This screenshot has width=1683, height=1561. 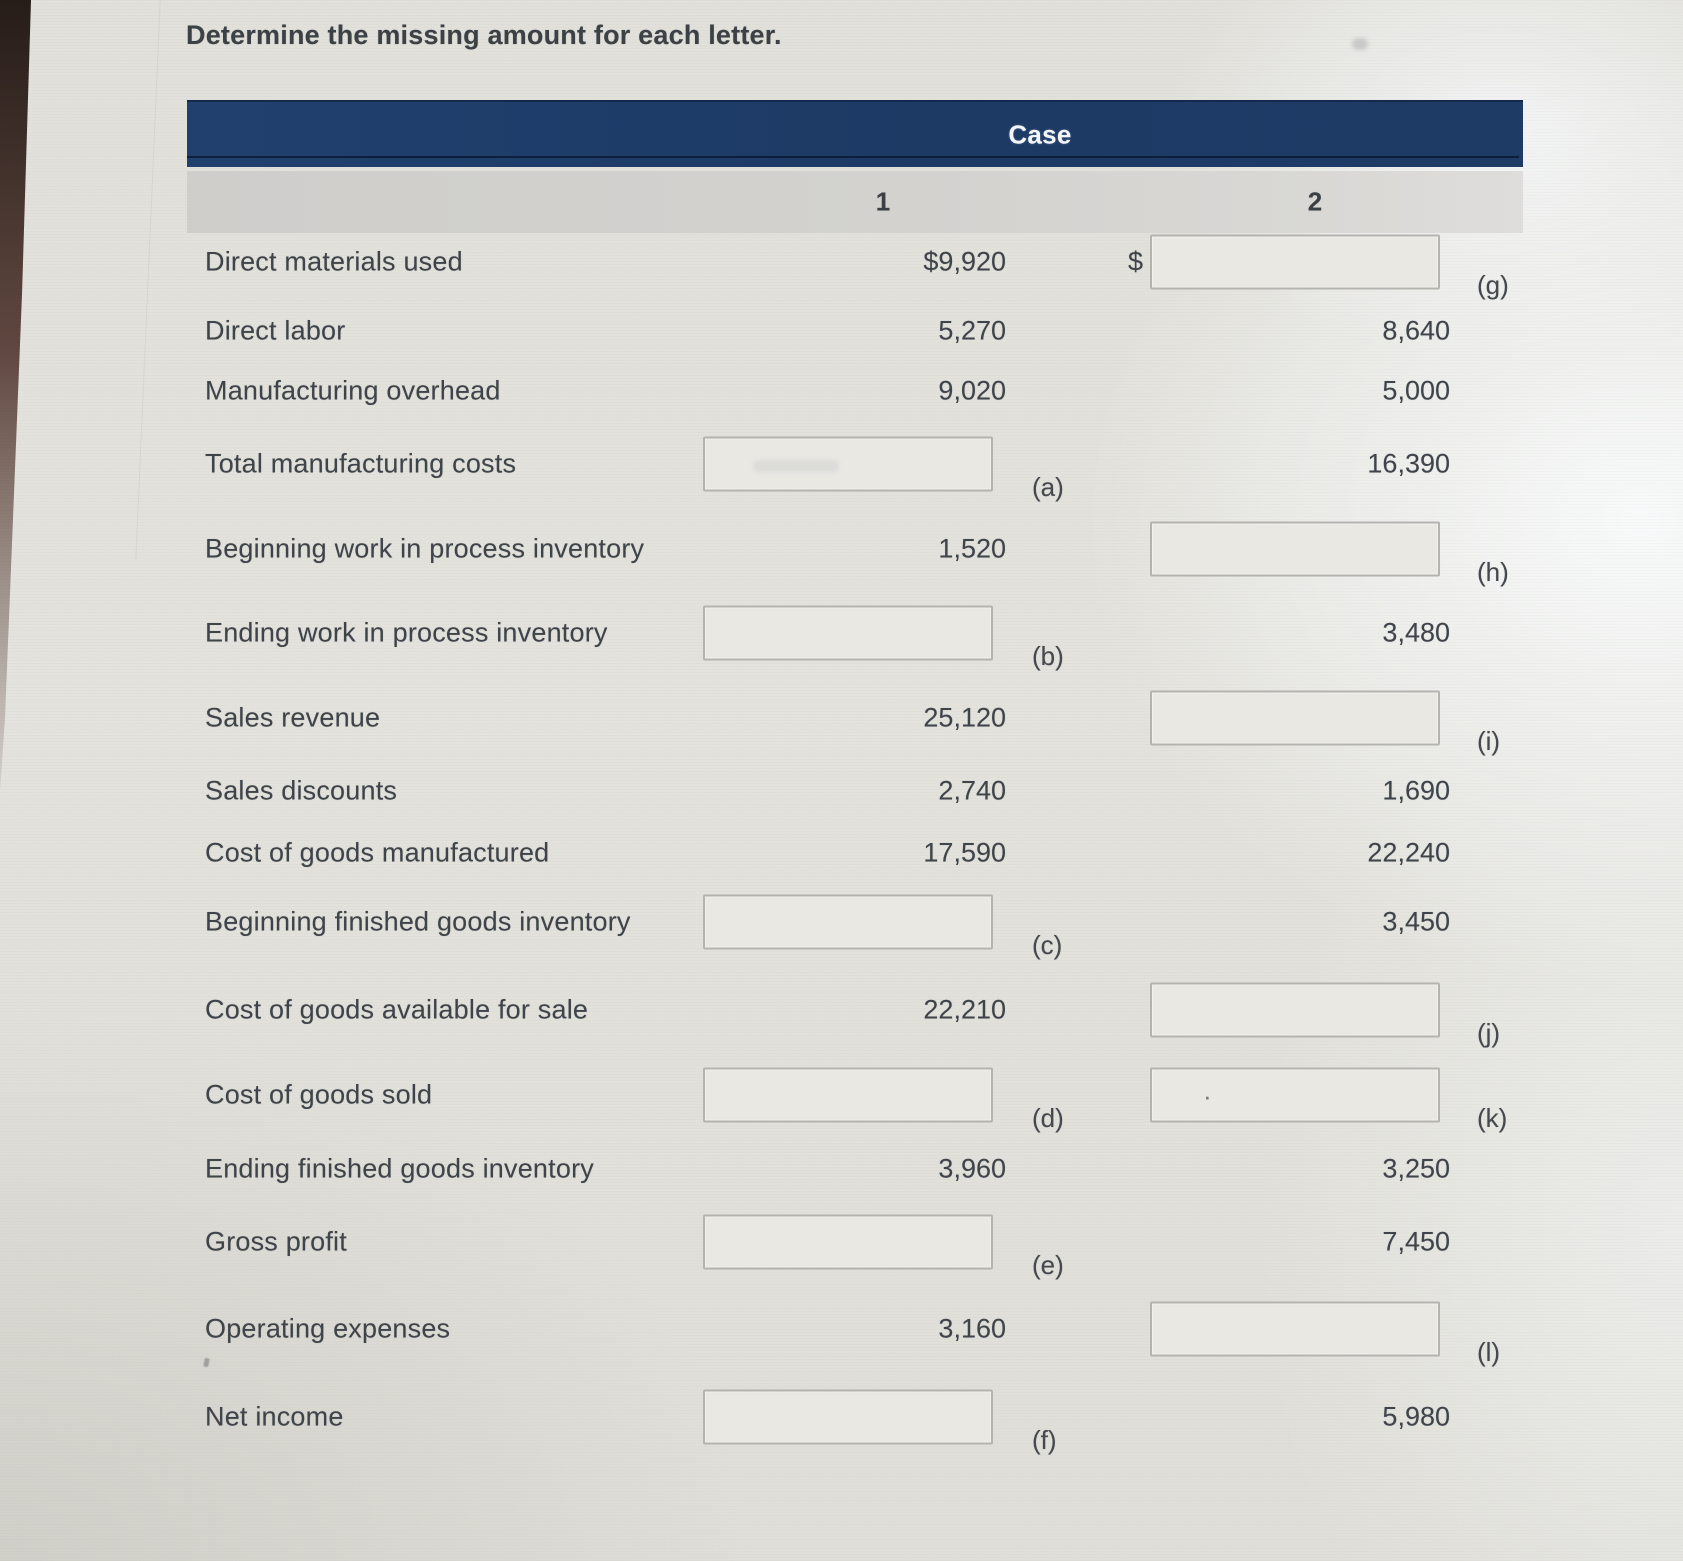 What do you see at coordinates (418, 921) in the screenshot?
I see `row-label: Beginning finished goods inventory` at bounding box center [418, 921].